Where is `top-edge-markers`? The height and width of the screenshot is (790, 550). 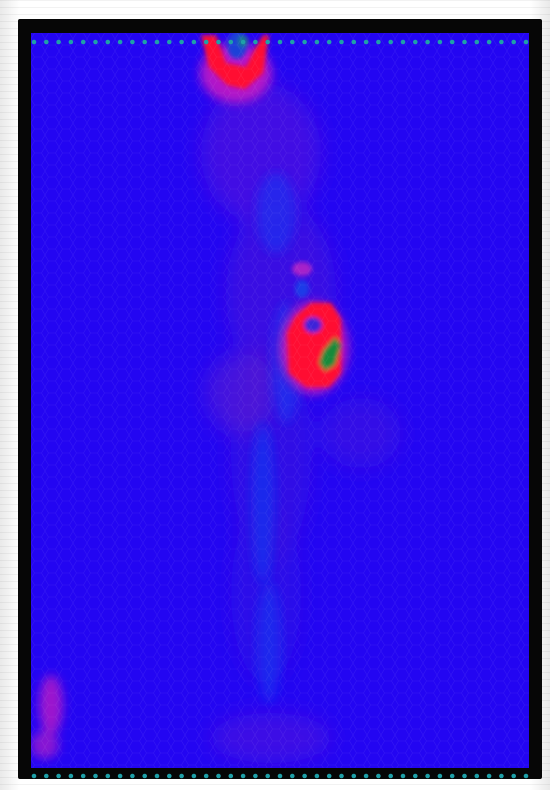
top-edge-markers is located at coordinates (280, 37).